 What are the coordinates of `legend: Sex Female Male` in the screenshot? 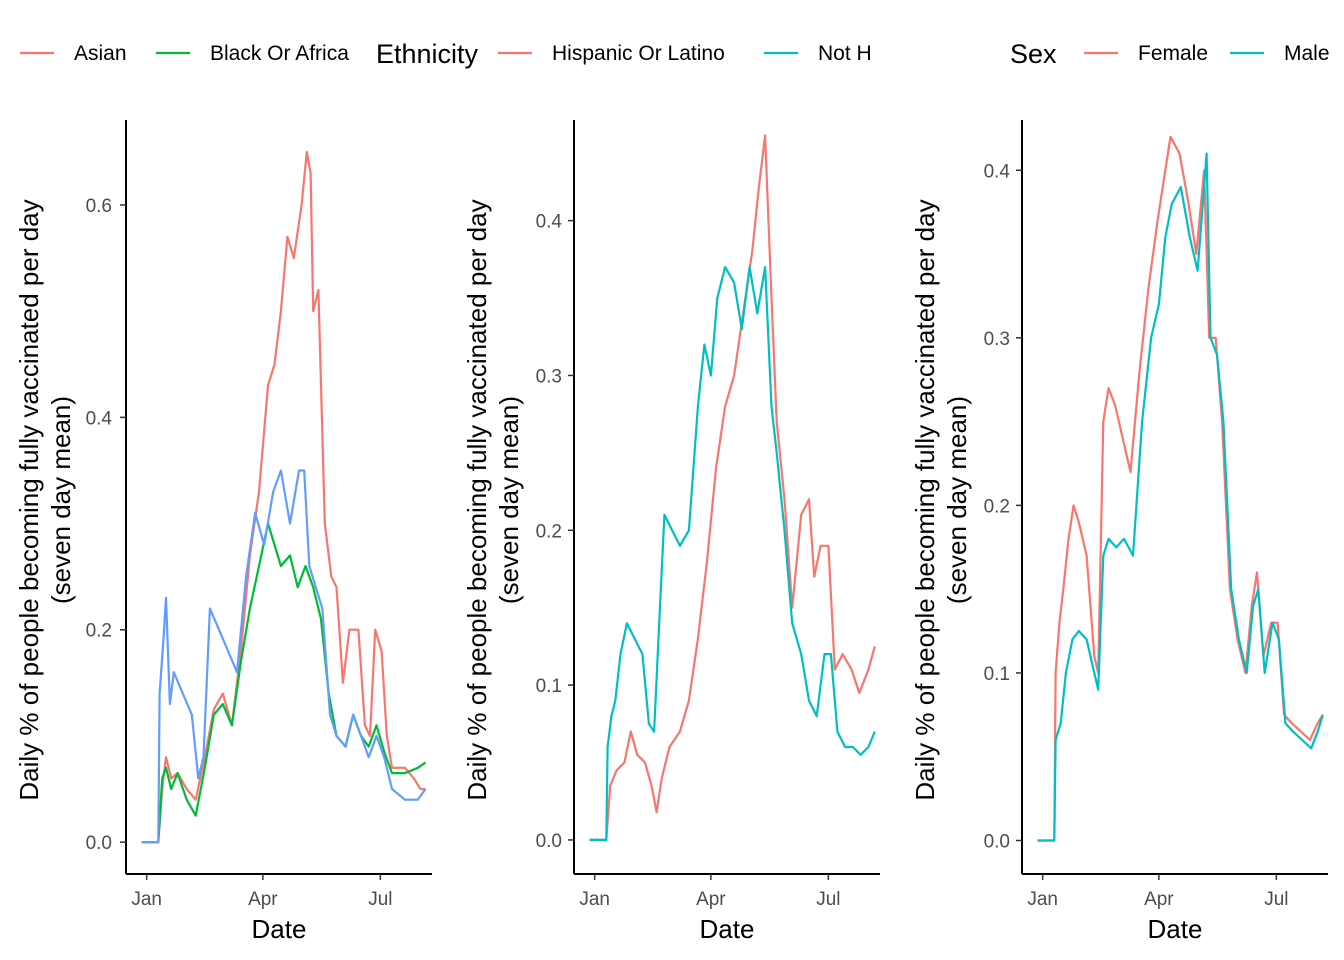 It's located at (1170, 54).